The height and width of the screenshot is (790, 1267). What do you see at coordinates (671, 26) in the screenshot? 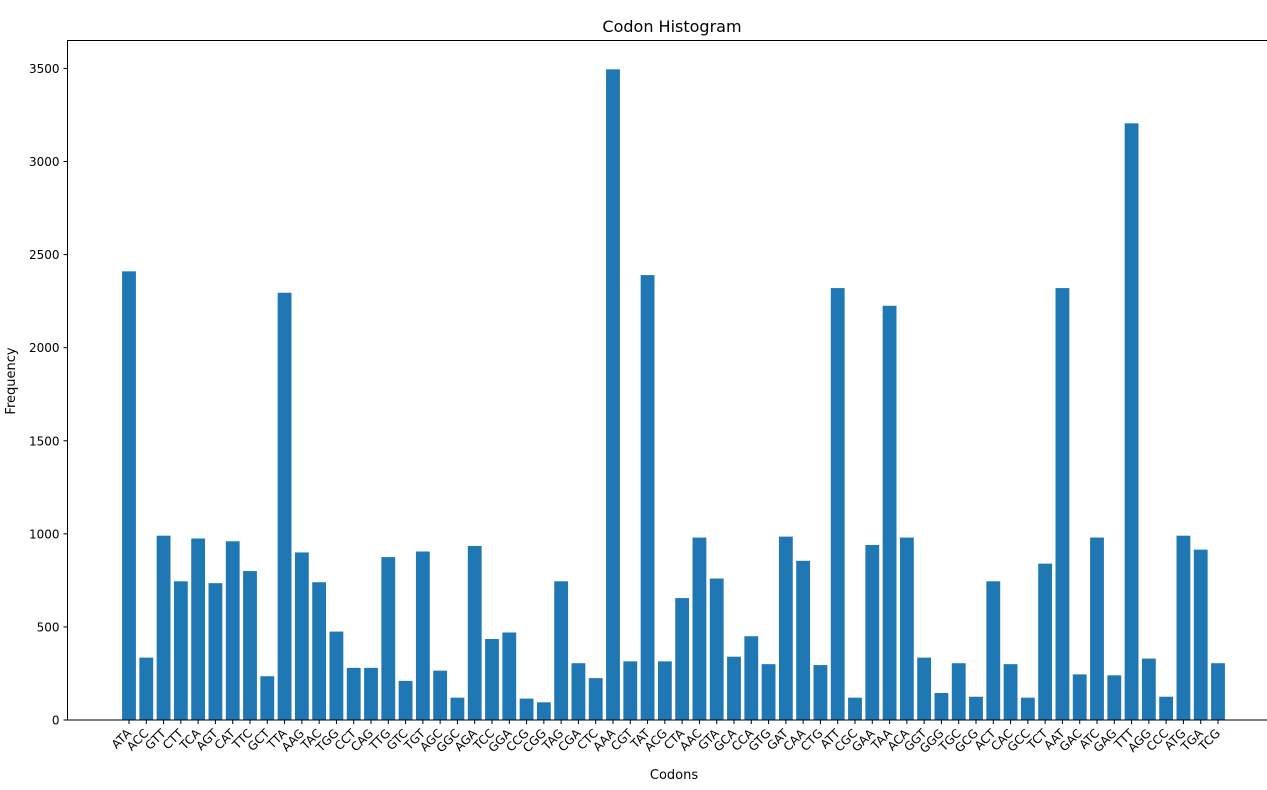
I see `chart-title: Codon Histogram` at bounding box center [671, 26].